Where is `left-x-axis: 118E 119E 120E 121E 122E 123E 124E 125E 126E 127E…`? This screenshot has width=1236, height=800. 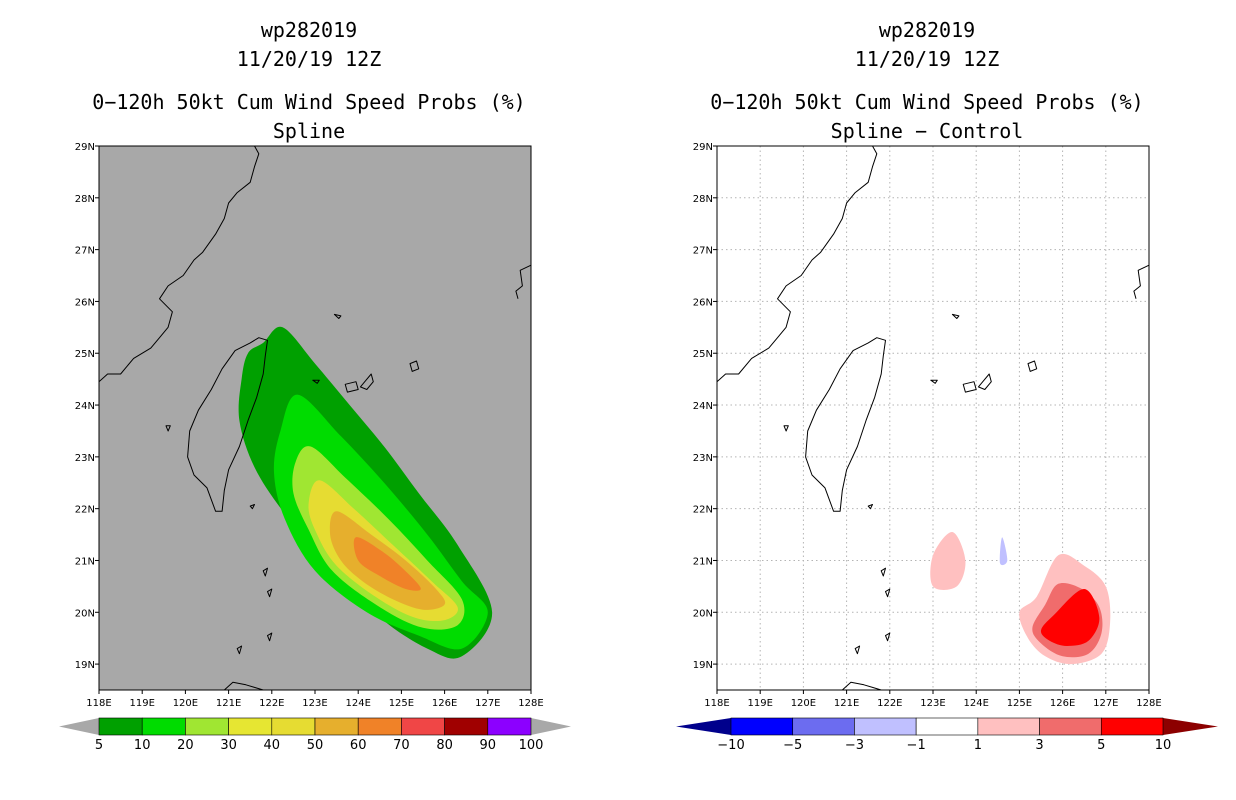
left-x-axis: 118E 119E 120E 121E 122E 123E 124E 125E 126E 127E… is located at coordinates (315, 699).